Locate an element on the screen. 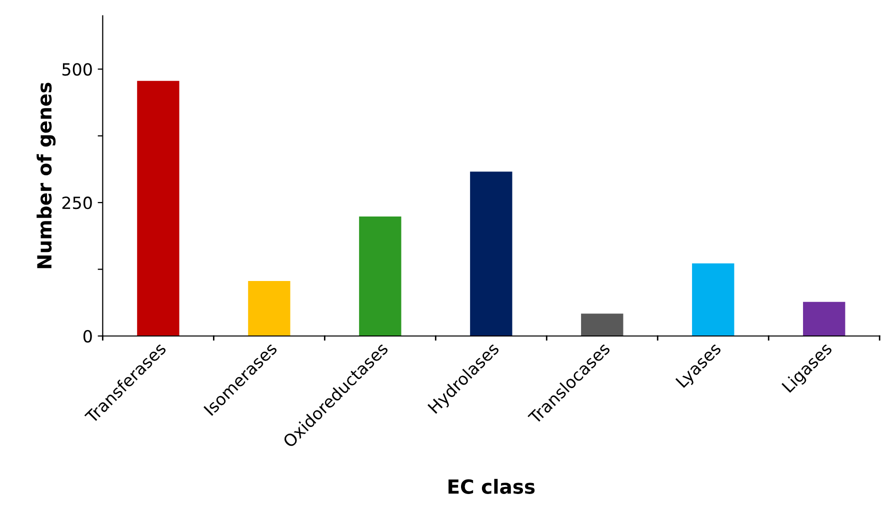 This screenshot has height=525, width=893. y-tick-label: 0 is located at coordinates (87, 336).